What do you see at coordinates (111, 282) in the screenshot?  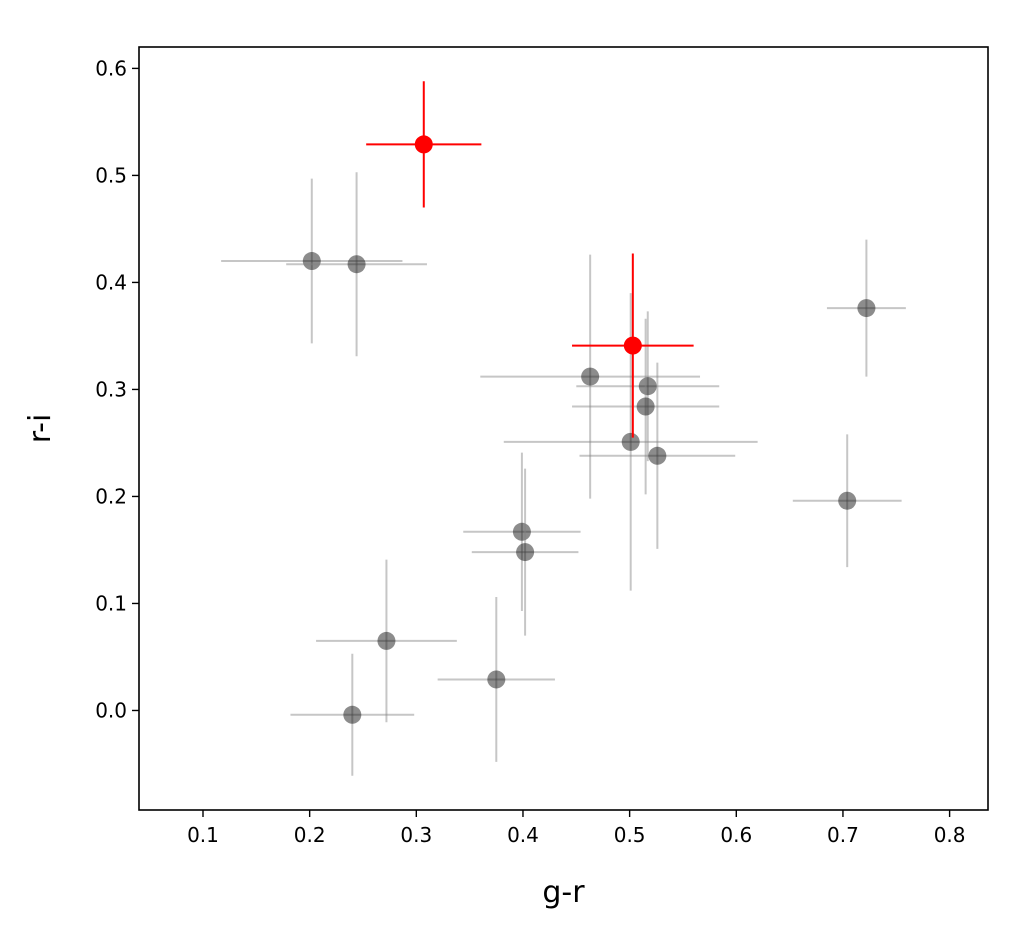 I see `y-tick-label: 0.4` at bounding box center [111, 282].